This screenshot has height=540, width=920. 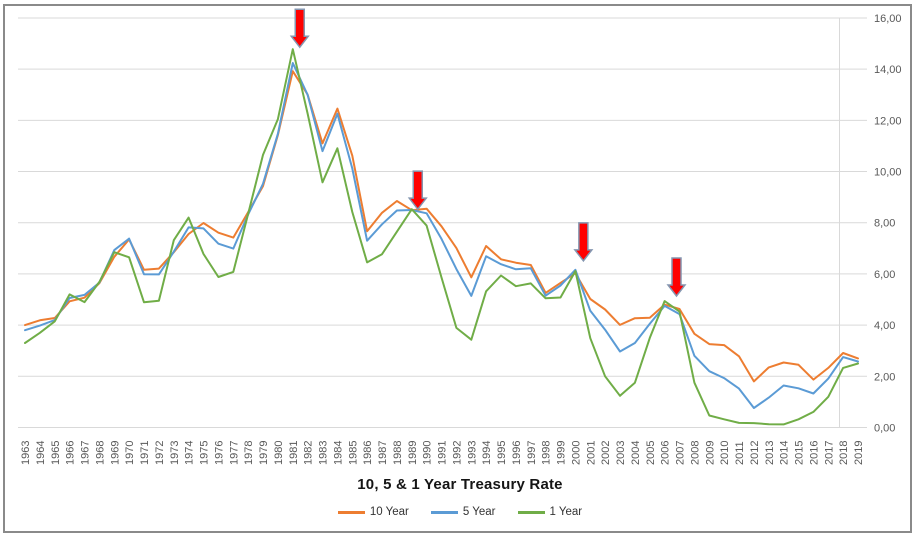 I want to click on x-tick-label: 2006, so click(x=666, y=453).